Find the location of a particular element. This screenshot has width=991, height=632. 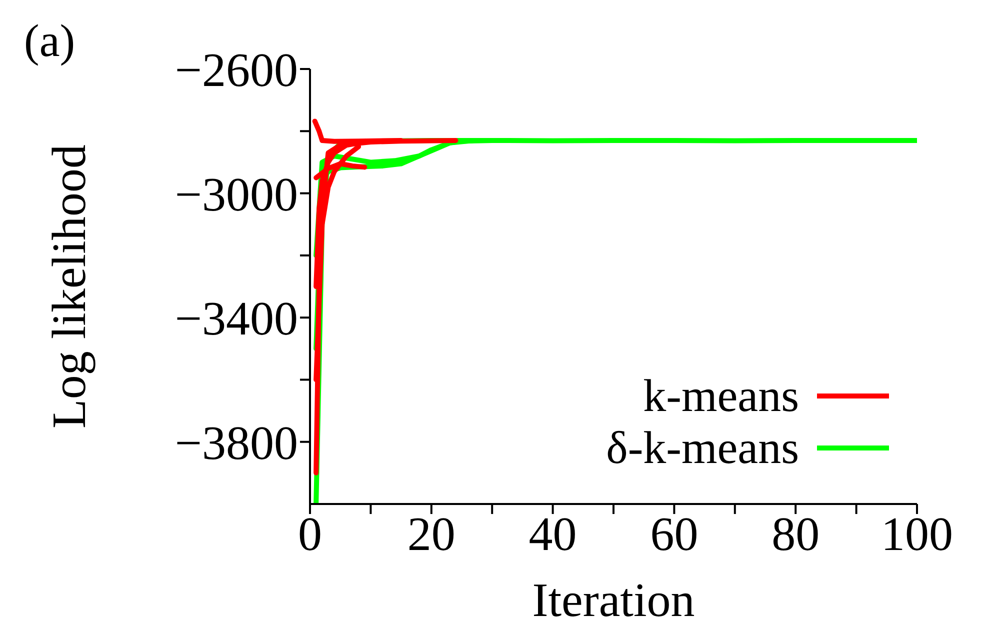

x-tick-label: 100 is located at coordinates (917, 535).